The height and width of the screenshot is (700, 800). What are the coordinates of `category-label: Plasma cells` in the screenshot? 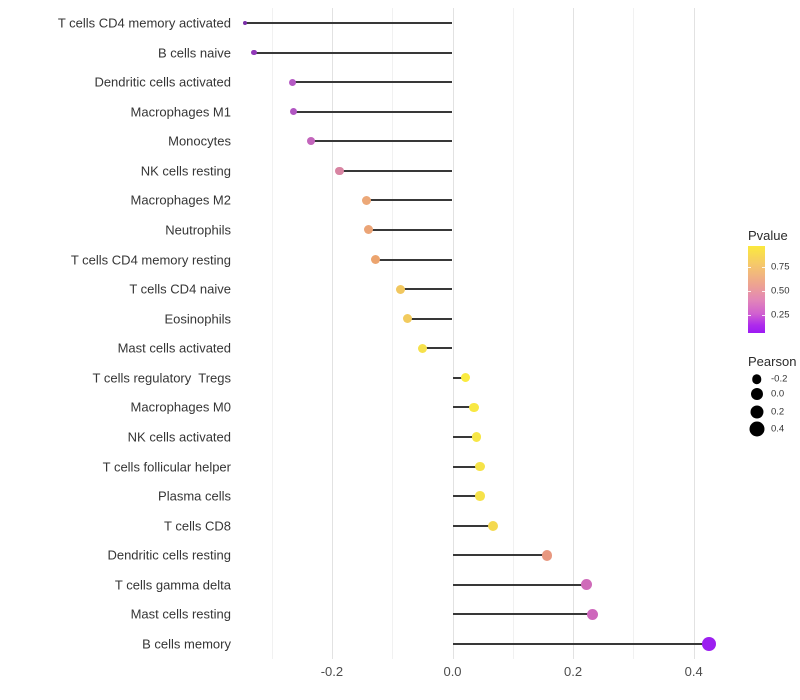 It's located at (194, 496).